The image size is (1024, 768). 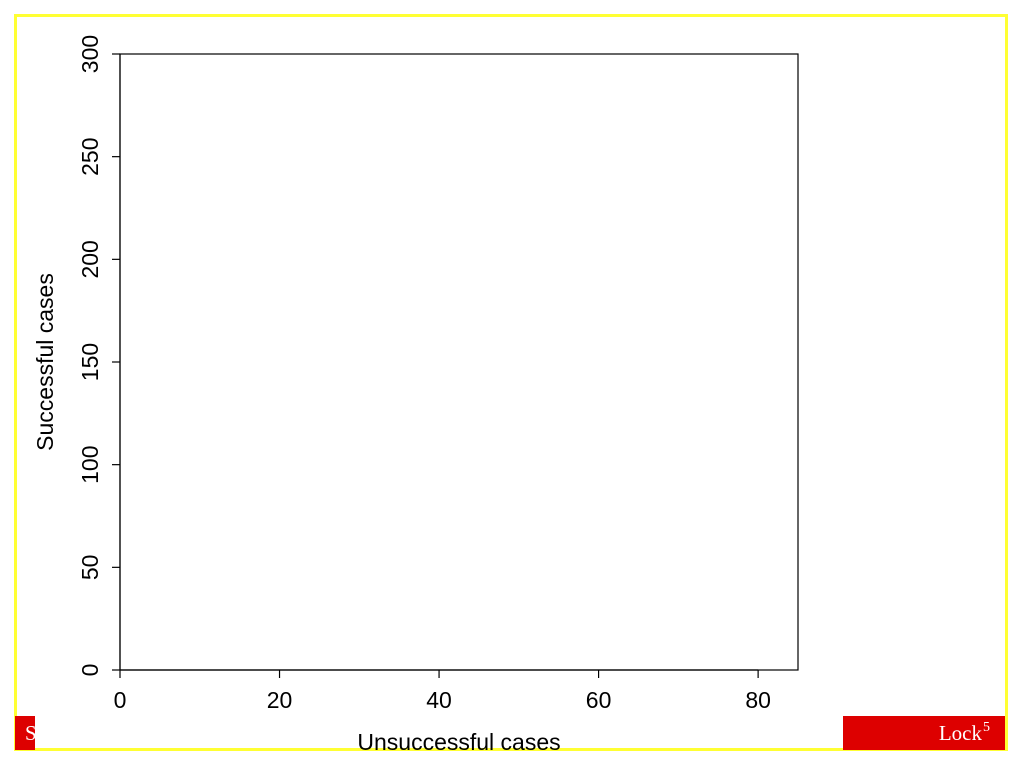 What do you see at coordinates (924, 733) in the screenshot?
I see `footer-right-box` at bounding box center [924, 733].